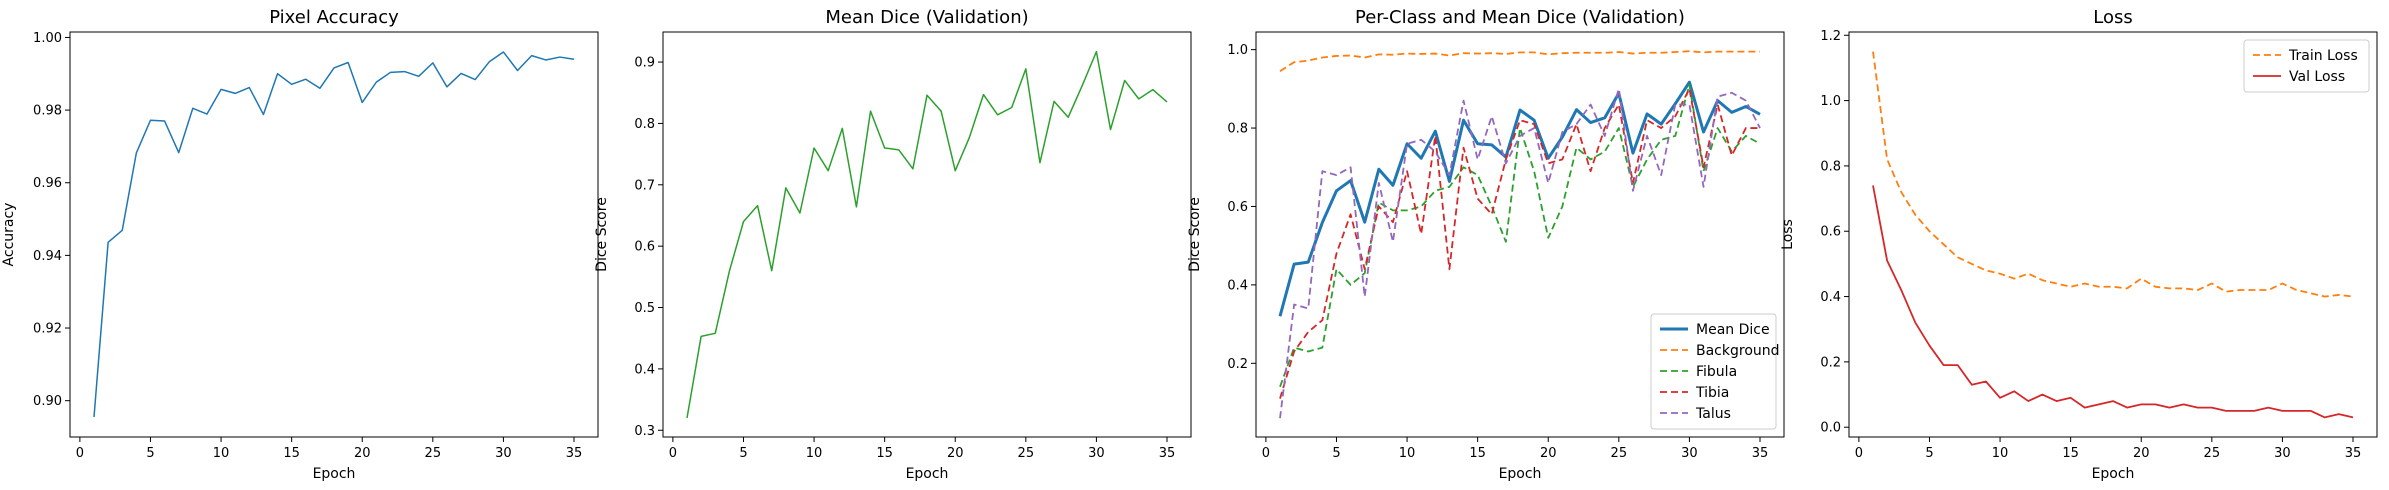  What do you see at coordinates (47, 38) in the screenshot?
I see `y-tick-label: 1.00` at bounding box center [47, 38].